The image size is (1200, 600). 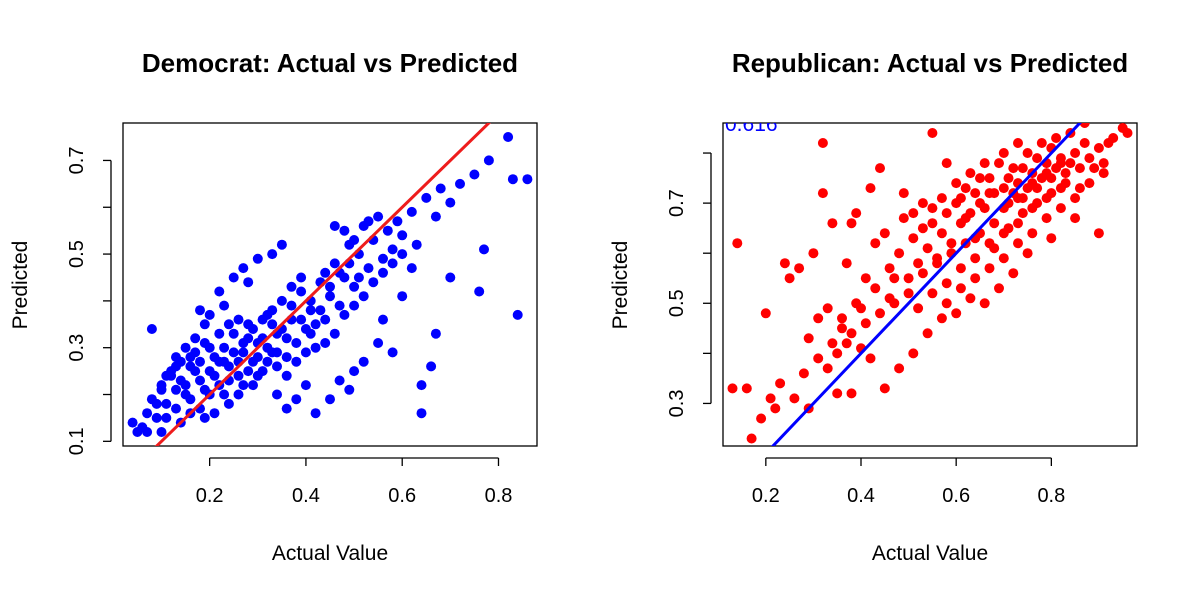 I want to click on democrat-x-tick-label: 0.6, so click(x=402, y=496).